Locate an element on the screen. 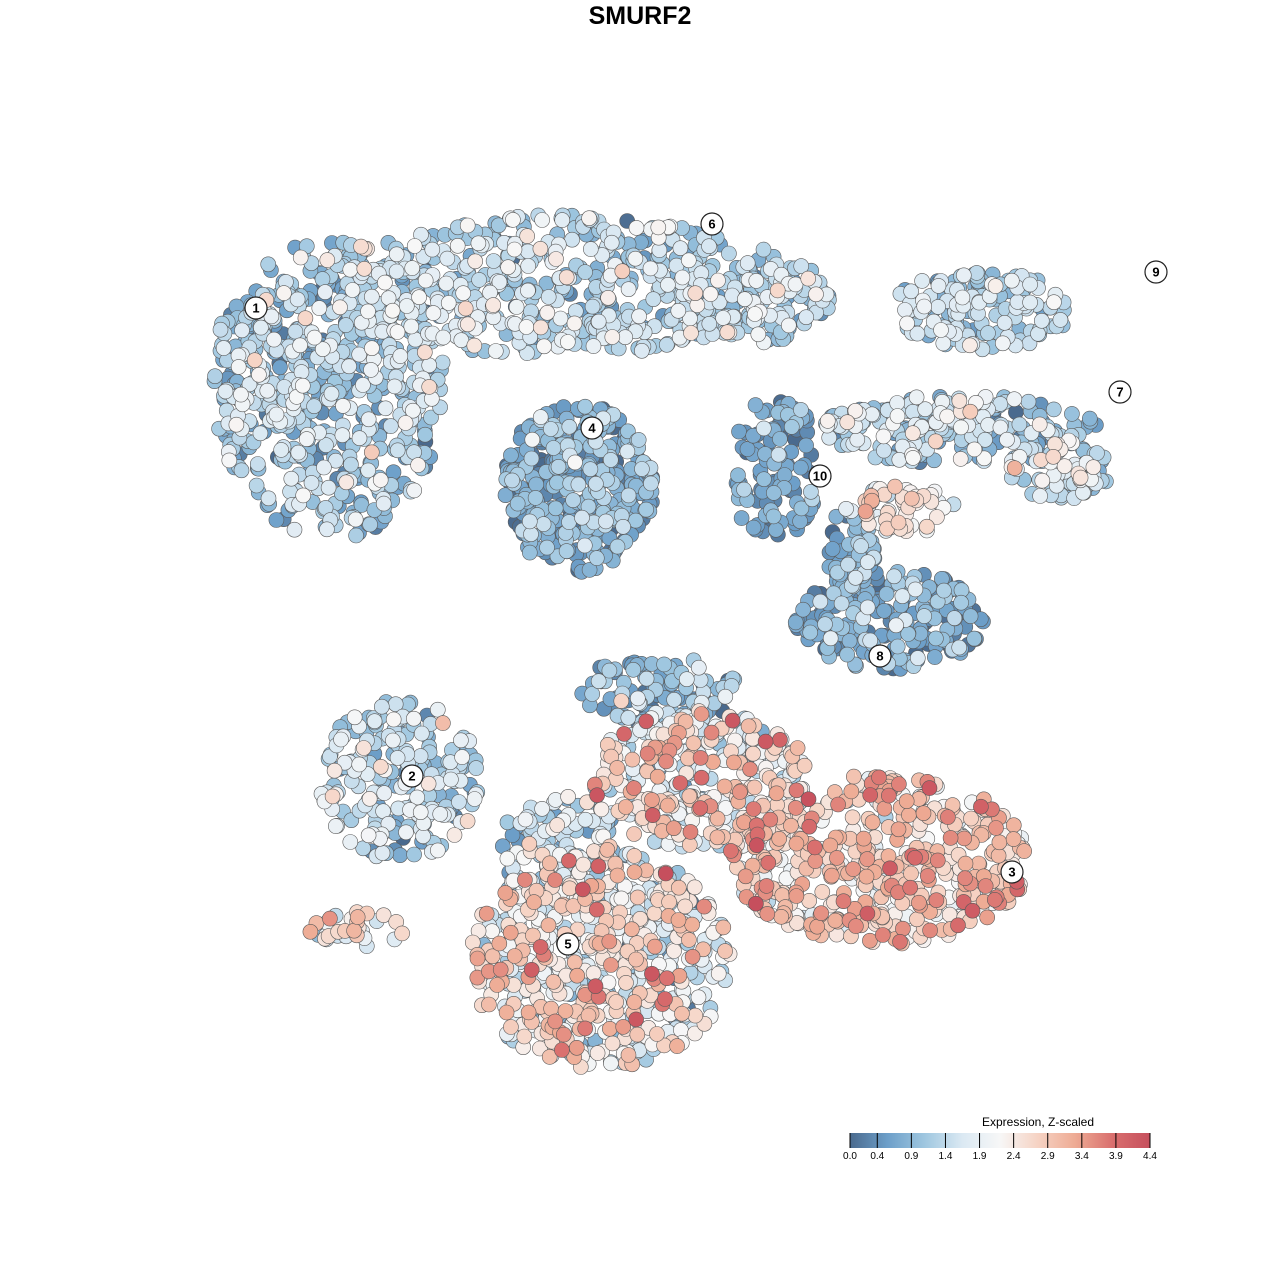 This screenshot has height=1280, width=1280. legend-tick-label: 1.9 is located at coordinates (980, 1156).